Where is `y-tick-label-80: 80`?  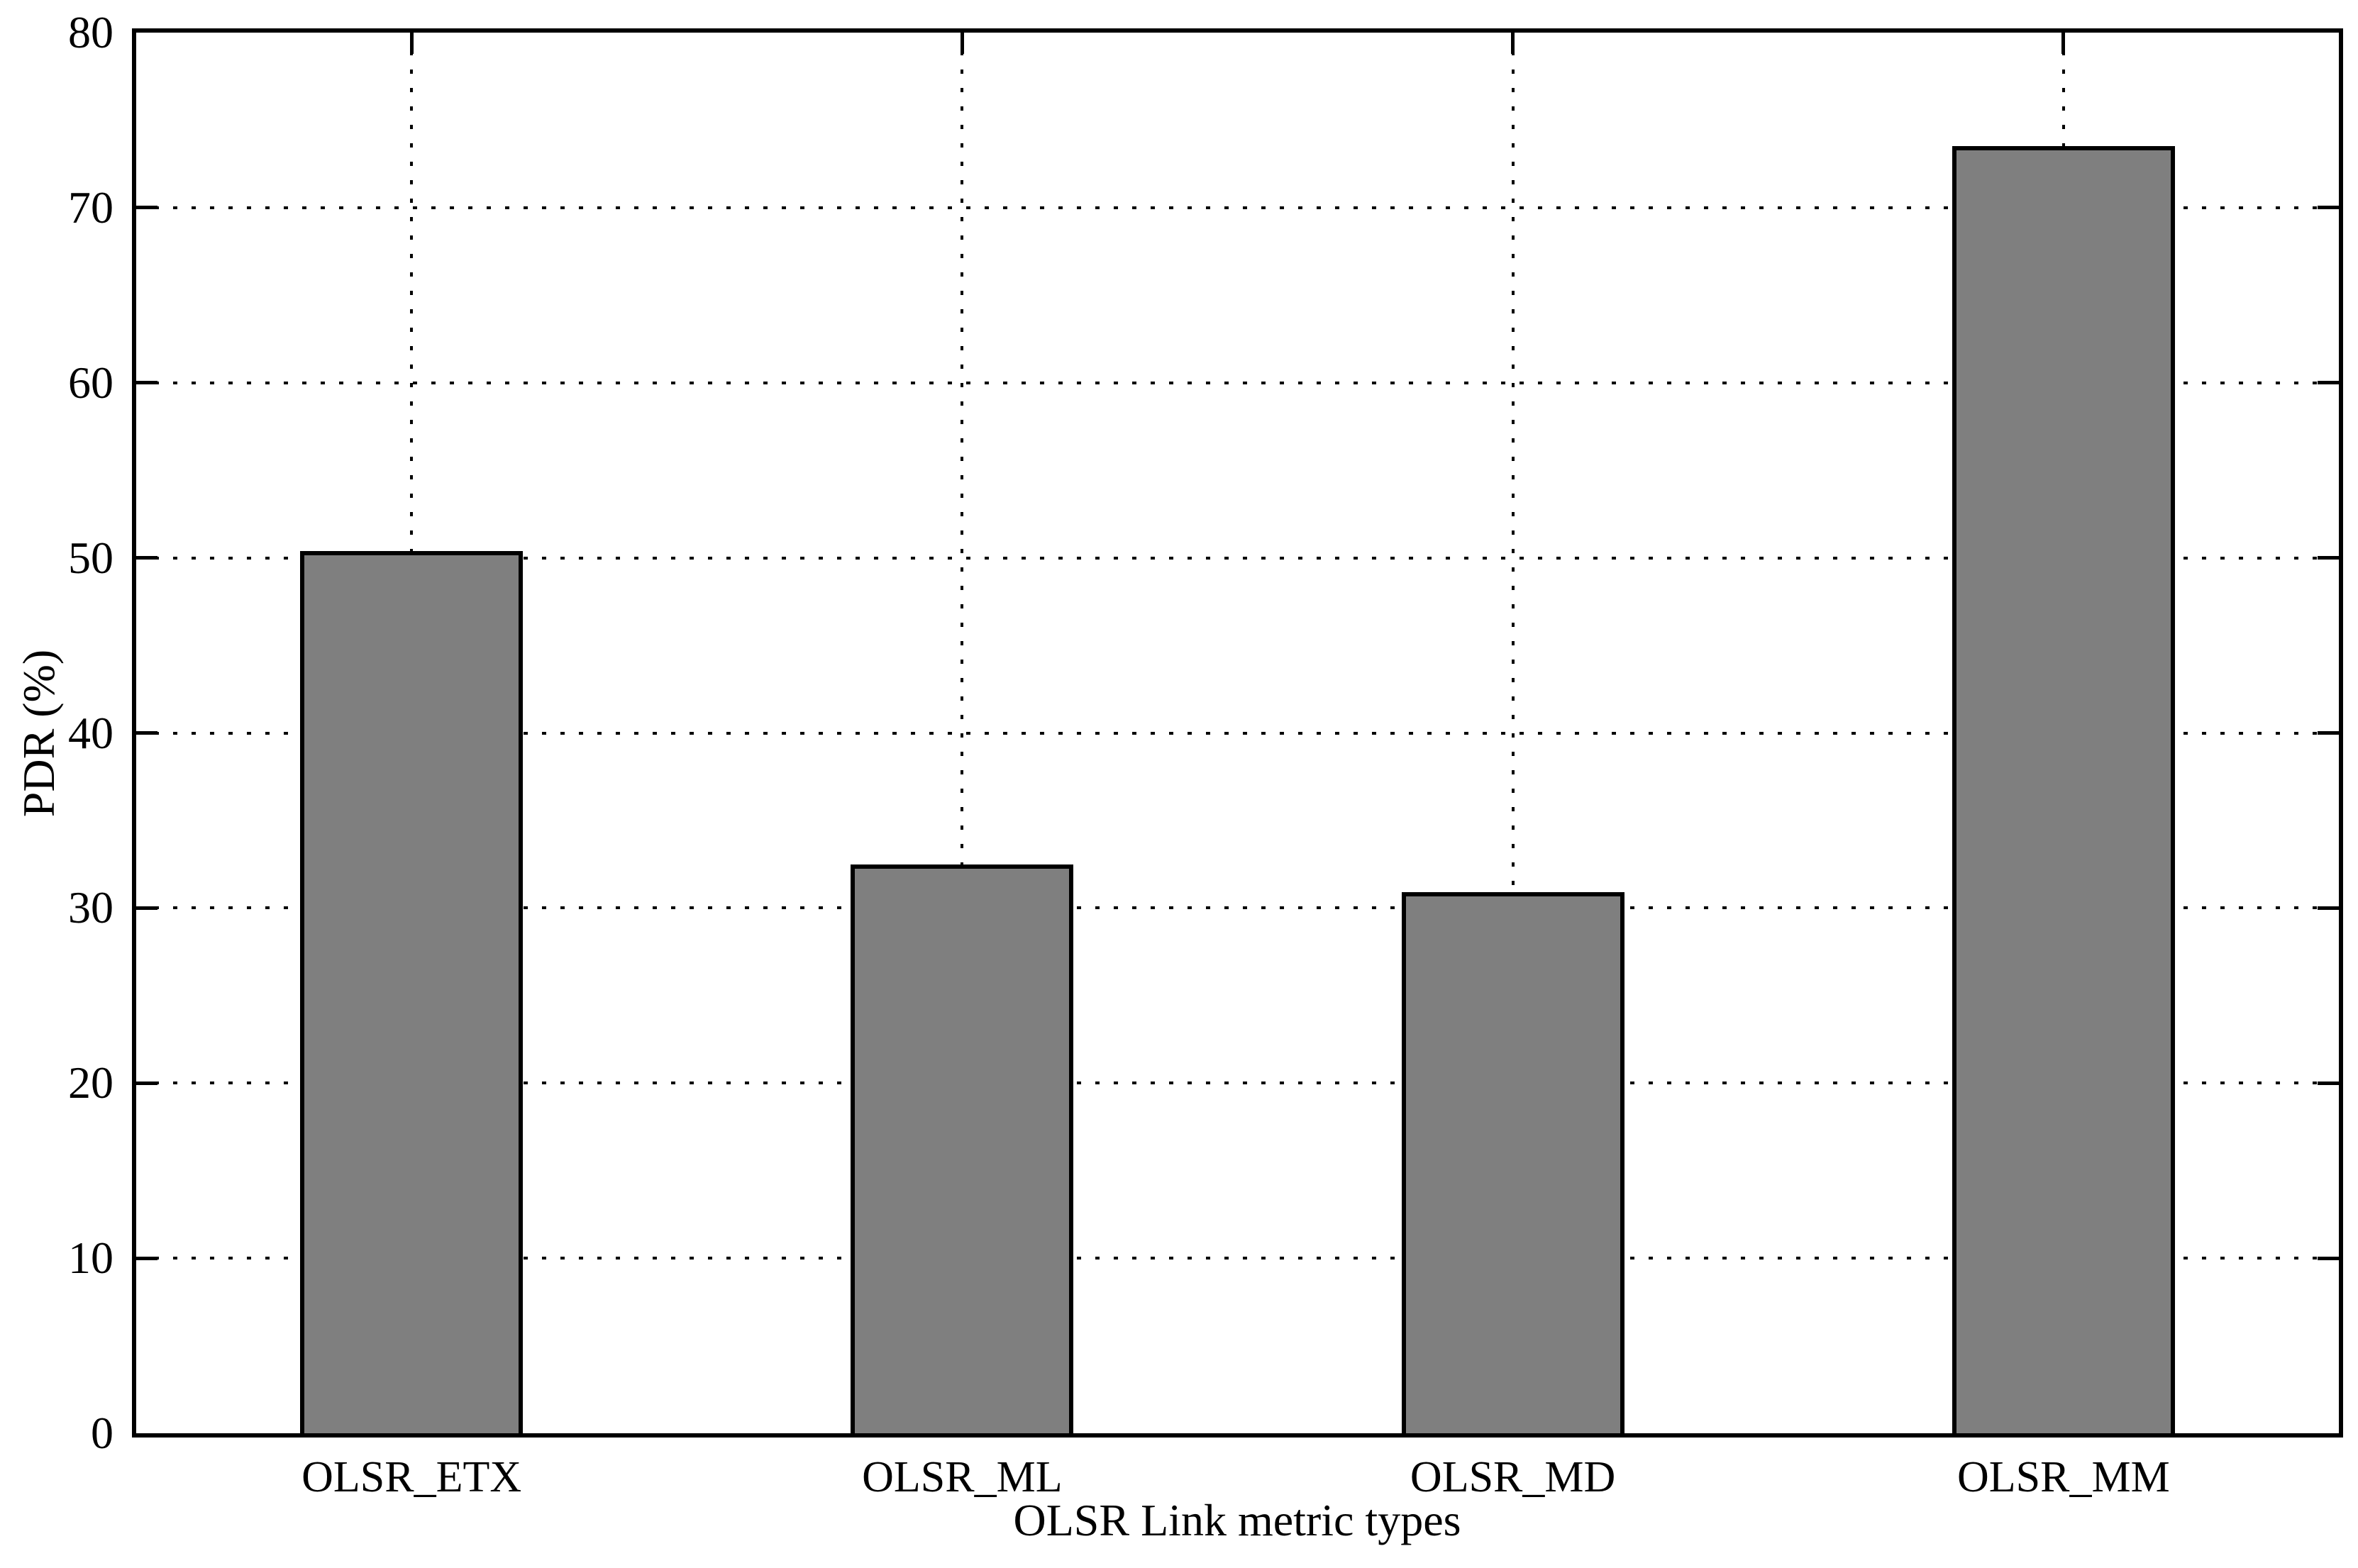 y-tick-label-80: 80 is located at coordinates (91, 32).